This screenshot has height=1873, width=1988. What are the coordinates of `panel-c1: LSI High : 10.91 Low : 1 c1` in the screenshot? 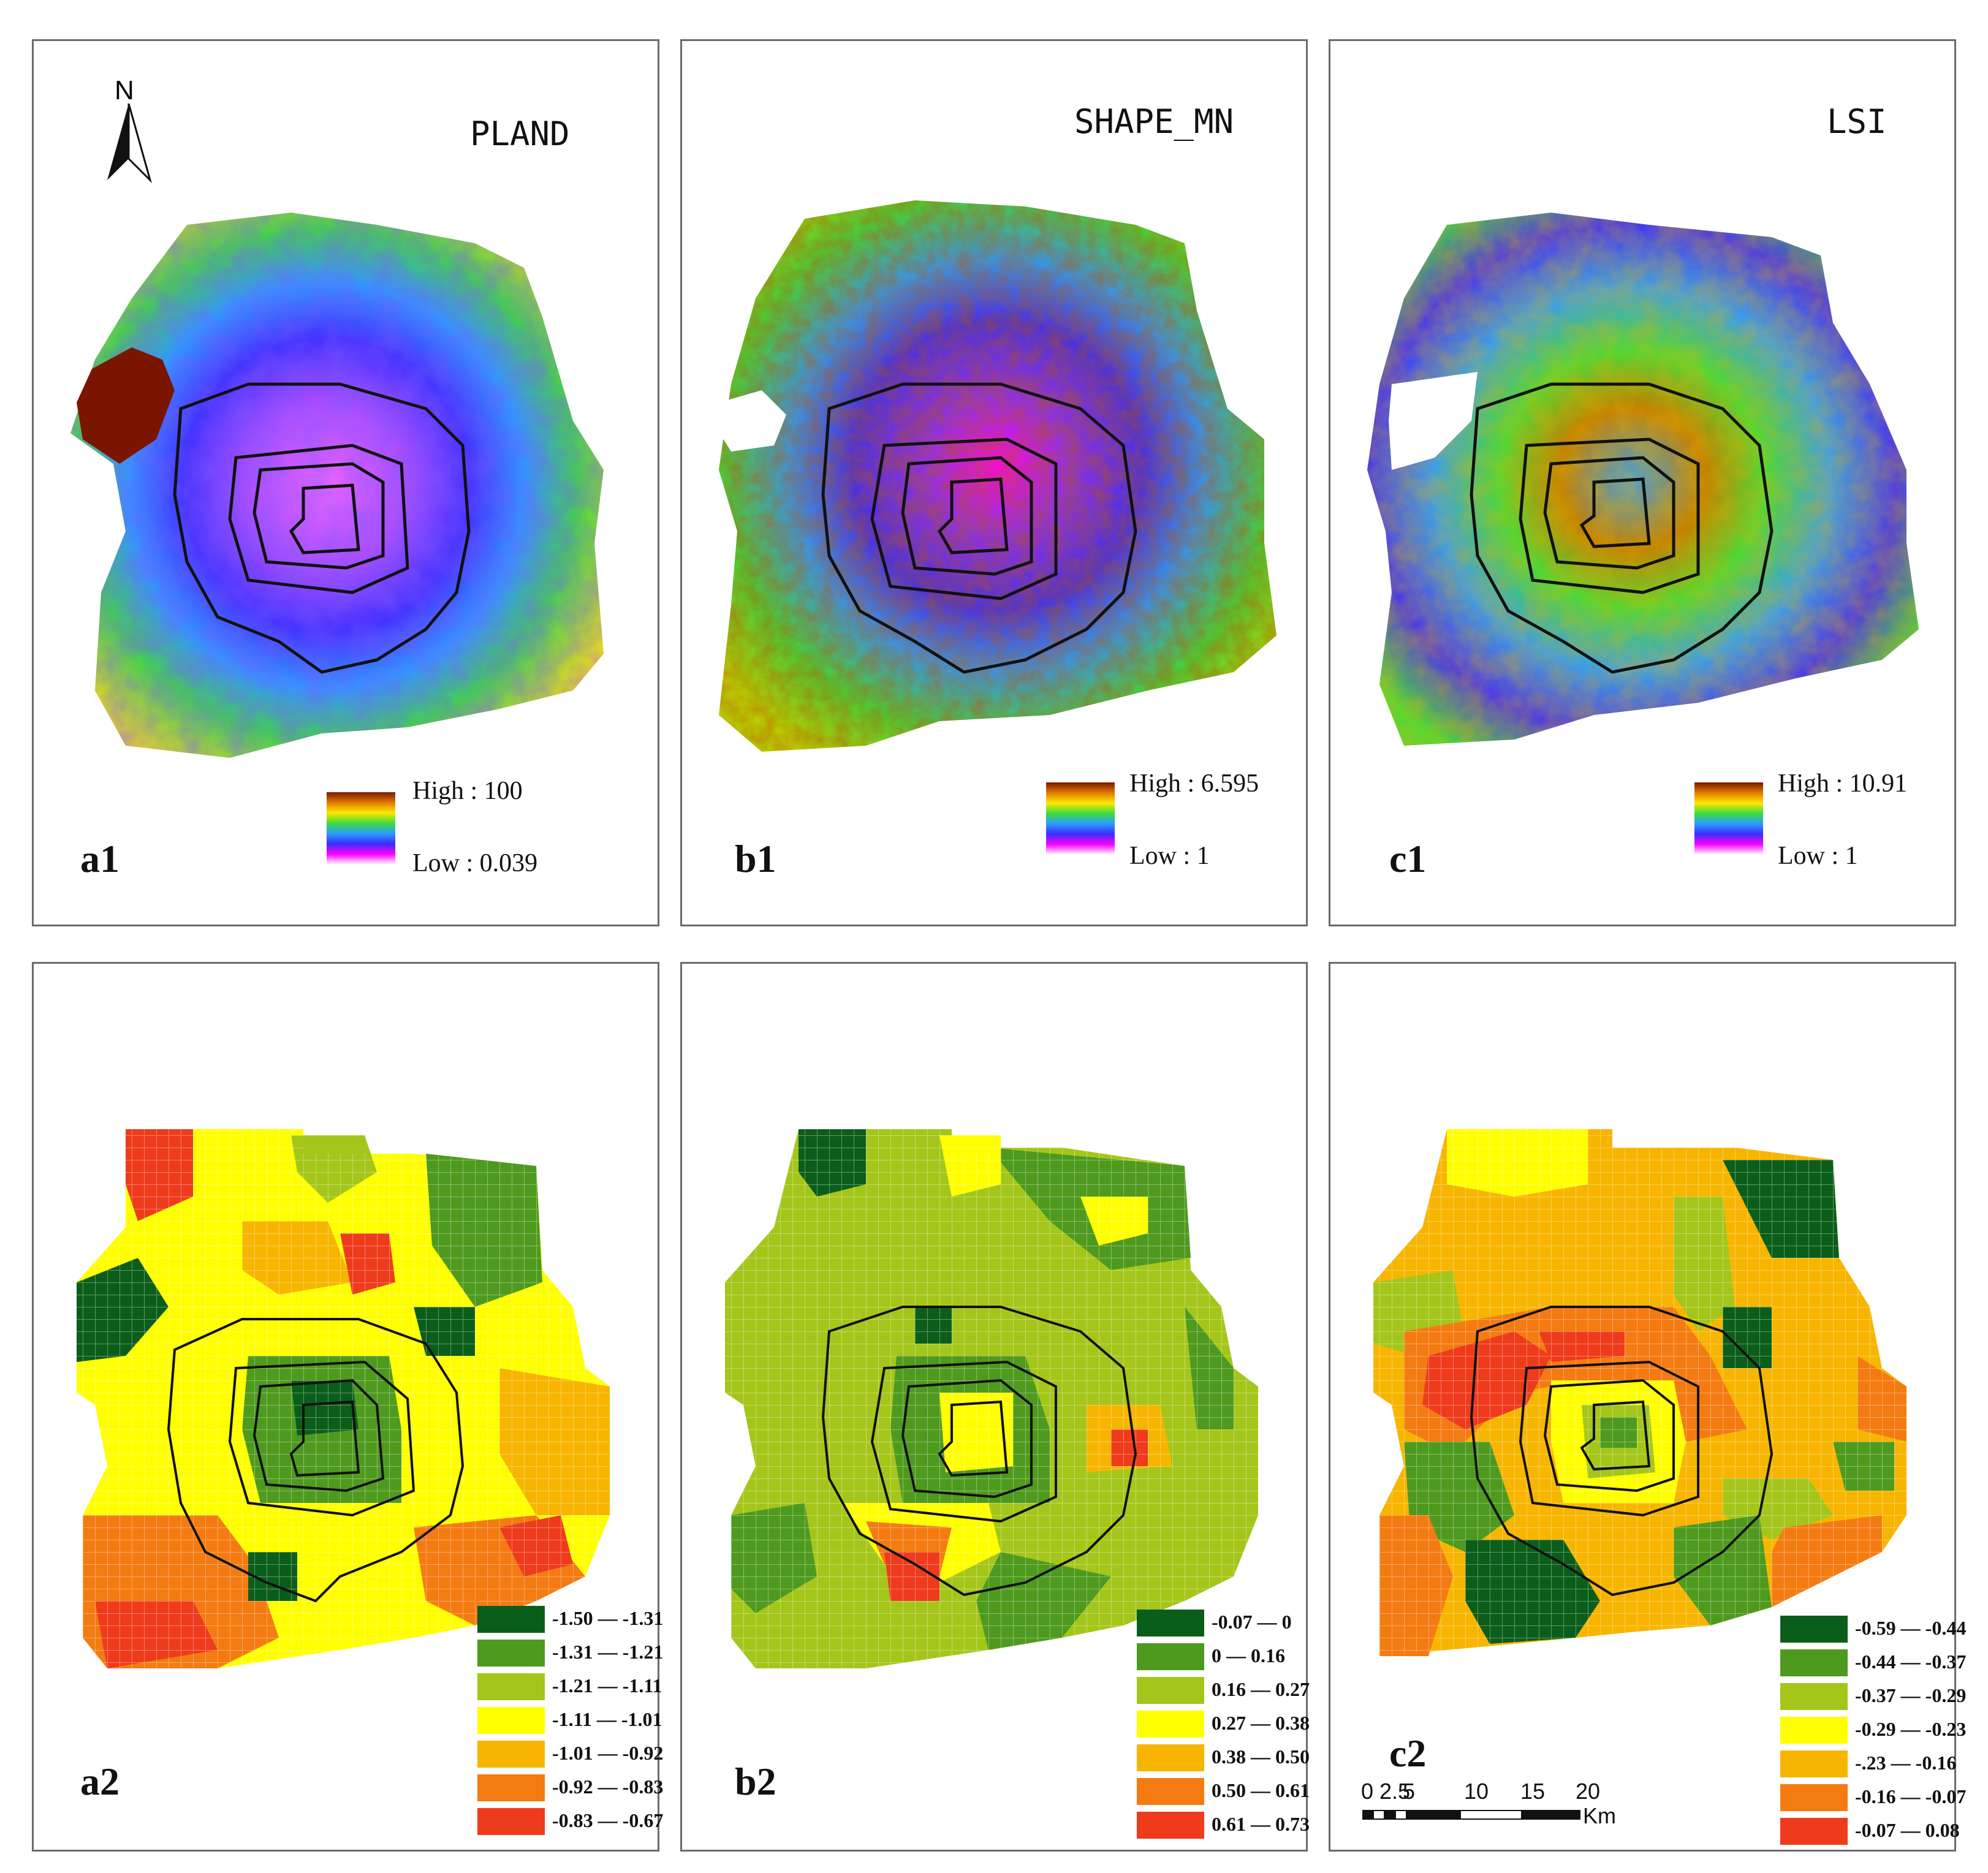 It's located at (1642, 482).